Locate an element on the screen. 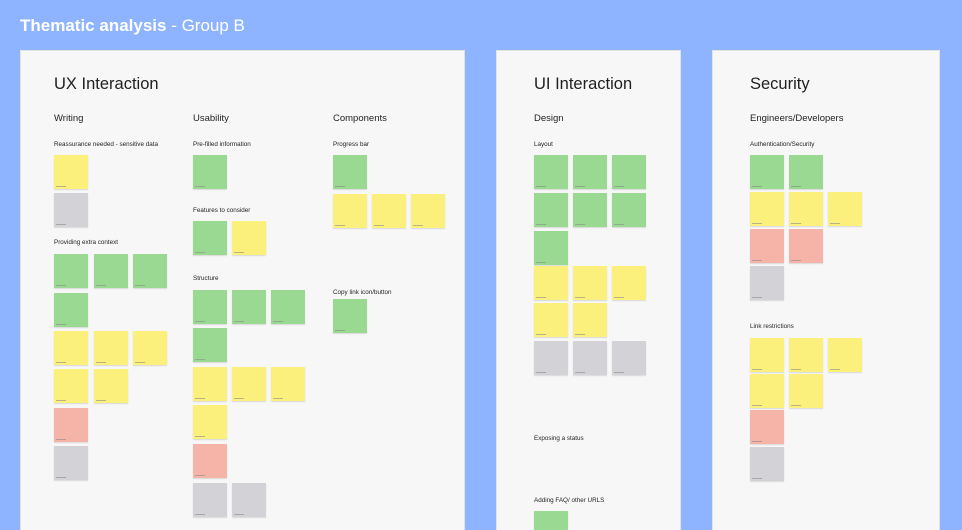 This screenshot has height=530, width=962. section-title-extra-context: Providing extra context is located at coordinates (86, 242).